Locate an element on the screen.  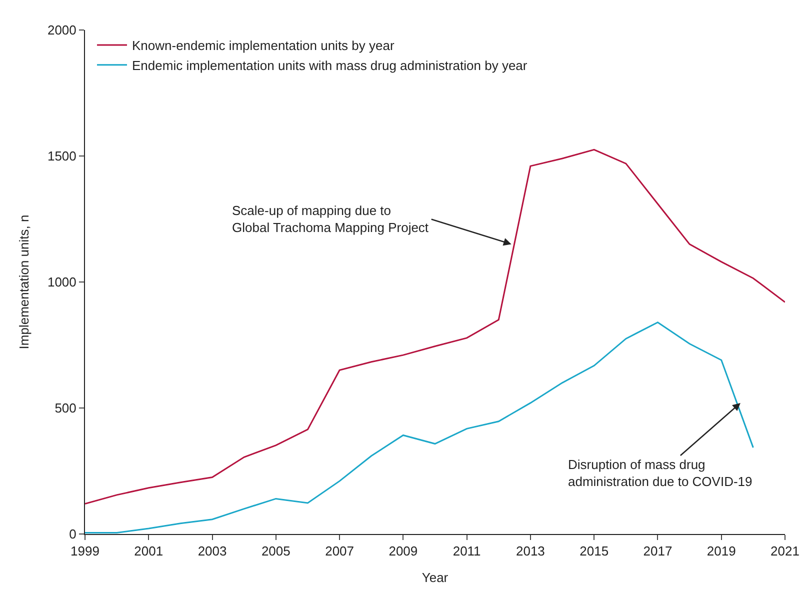
annotation: Disruption of mass drug administration due to COVID-19 is located at coordinates (660, 473).